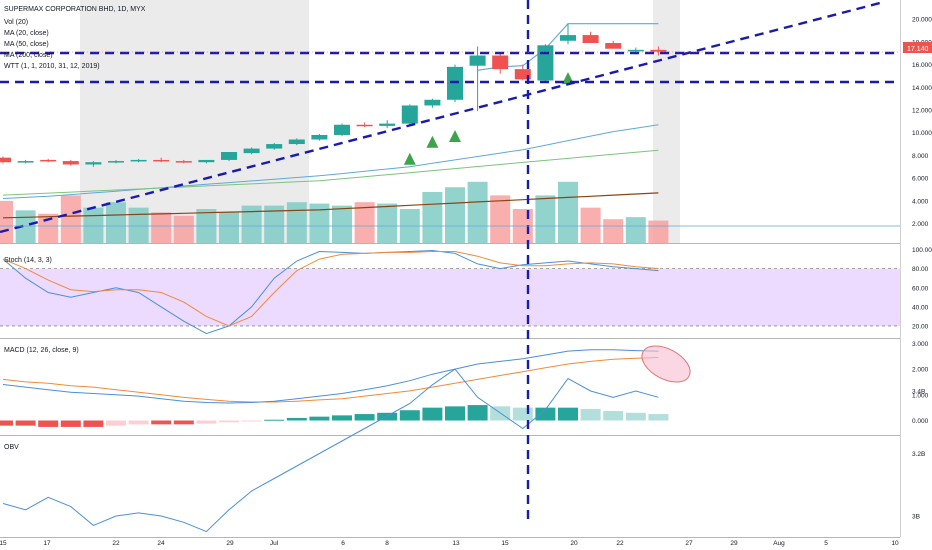  What do you see at coordinates (920, 370) in the screenshot?
I see `macd-tick-1: 2.000` at bounding box center [920, 370].